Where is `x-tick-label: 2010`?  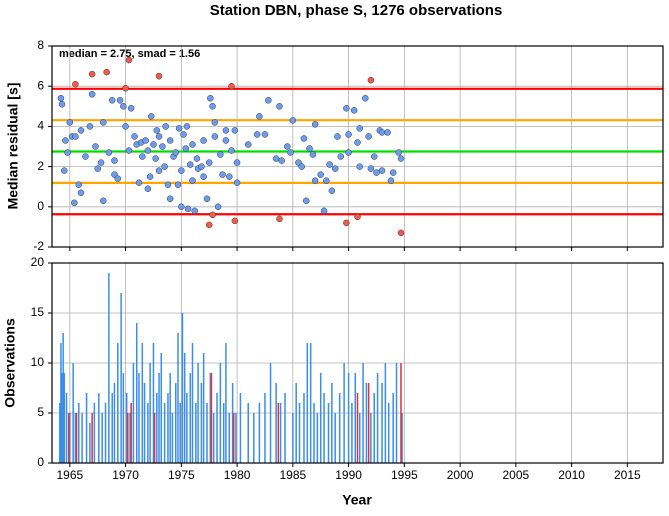
x-tick-label: 2010 is located at coordinates (571, 475).